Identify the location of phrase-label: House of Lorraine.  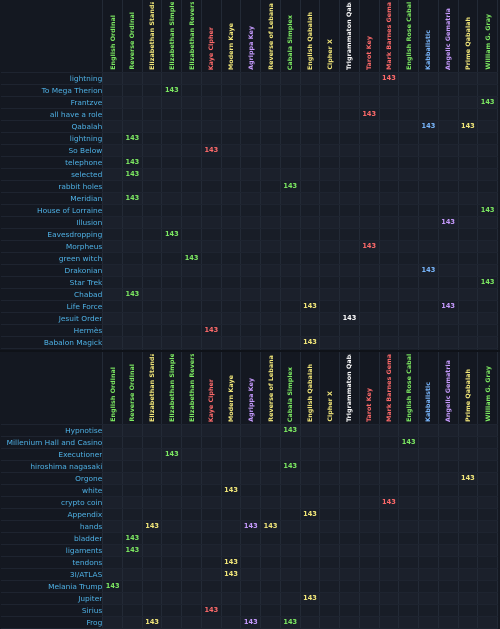
(52, 210).